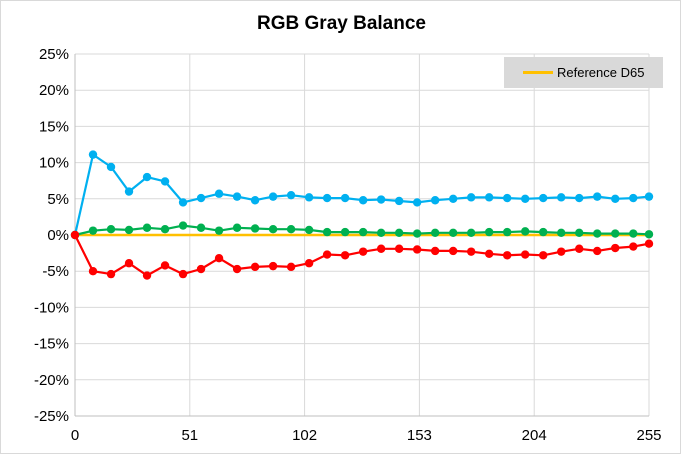  What do you see at coordinates (341, 23) in the screenshot?
I see `chart-title: RGB Gray Balance` at bounding box center [341, 23].